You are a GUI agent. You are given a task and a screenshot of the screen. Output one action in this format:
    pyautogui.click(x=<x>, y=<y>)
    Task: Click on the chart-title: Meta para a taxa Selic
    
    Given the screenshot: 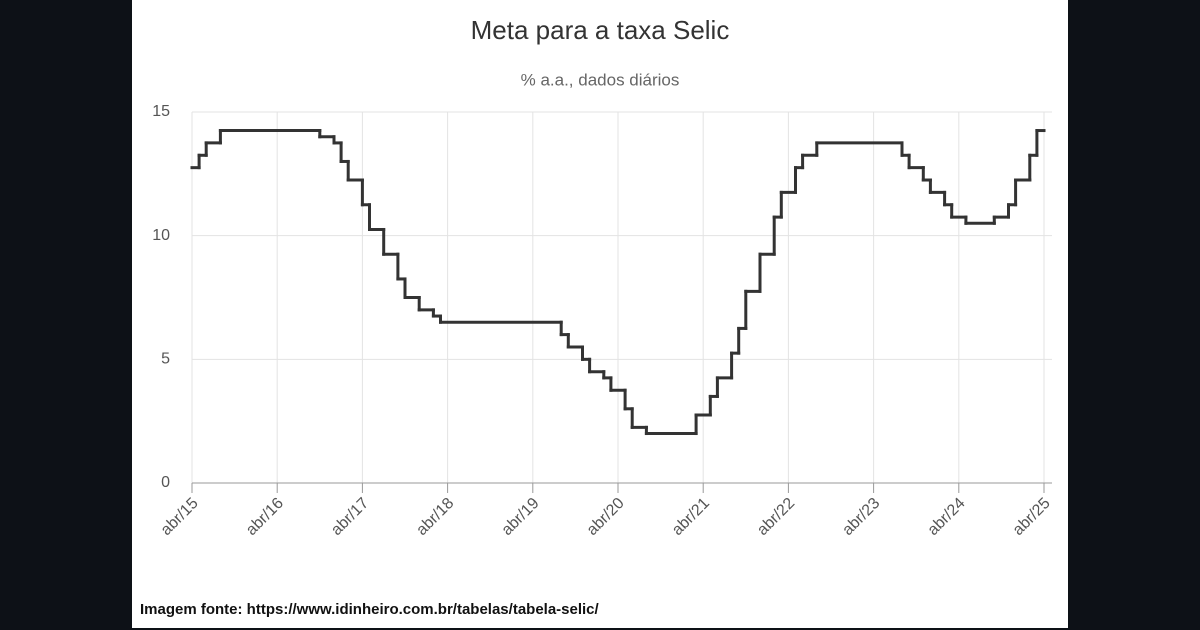 What is the action you would take?
    pyautogui.click(x=600, y=30)
    